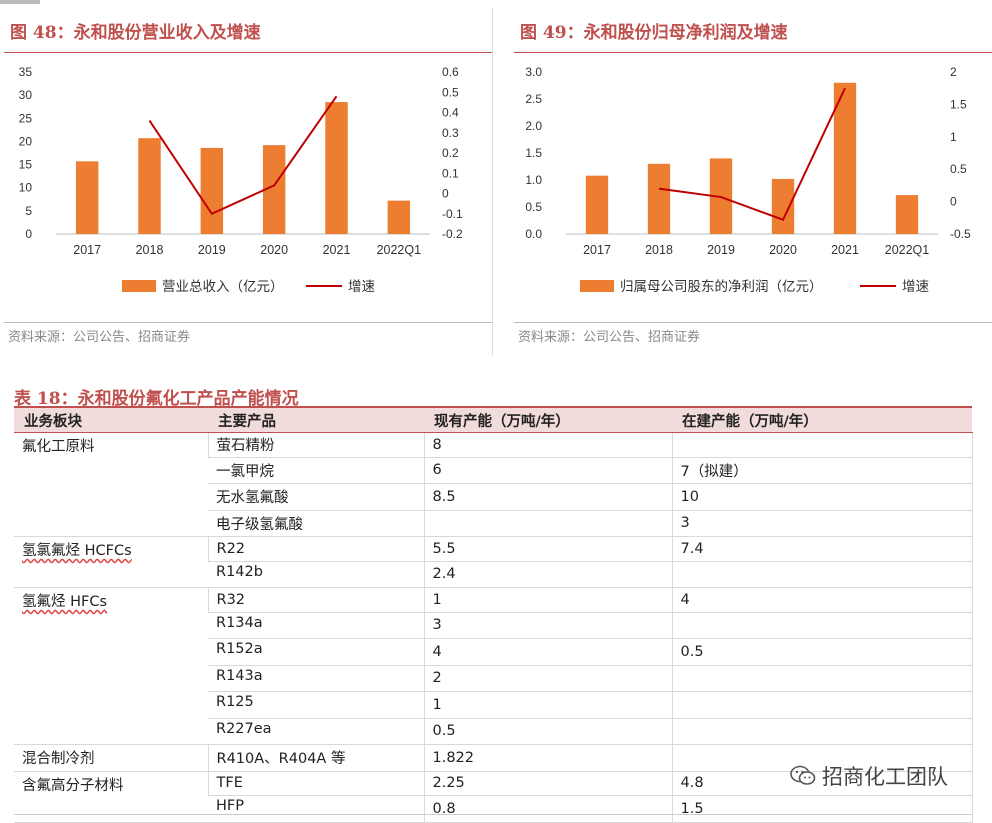  Describe the element at coordinates (58, 447) in the screenshot. I see `segment-label: 氟化工原料` at that location.